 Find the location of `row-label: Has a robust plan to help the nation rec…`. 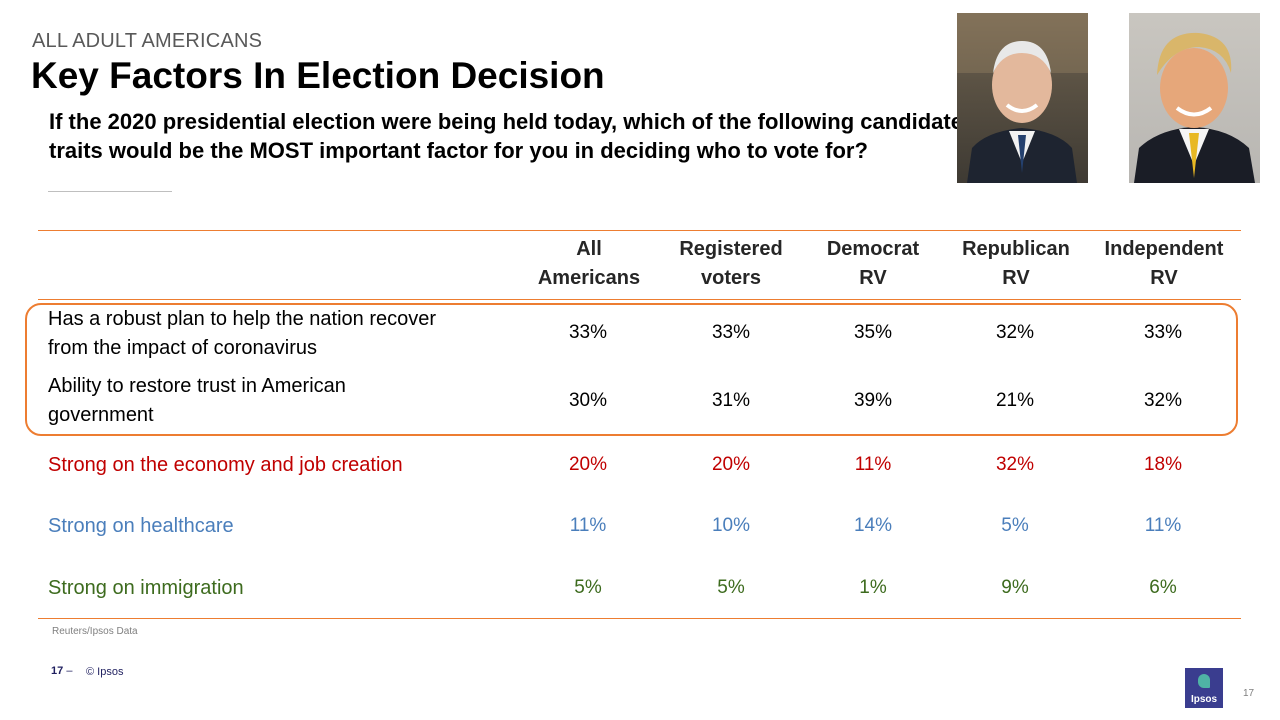

row-label: Has a robust plan to help the nation rec… is located at coordinates (242, 333).